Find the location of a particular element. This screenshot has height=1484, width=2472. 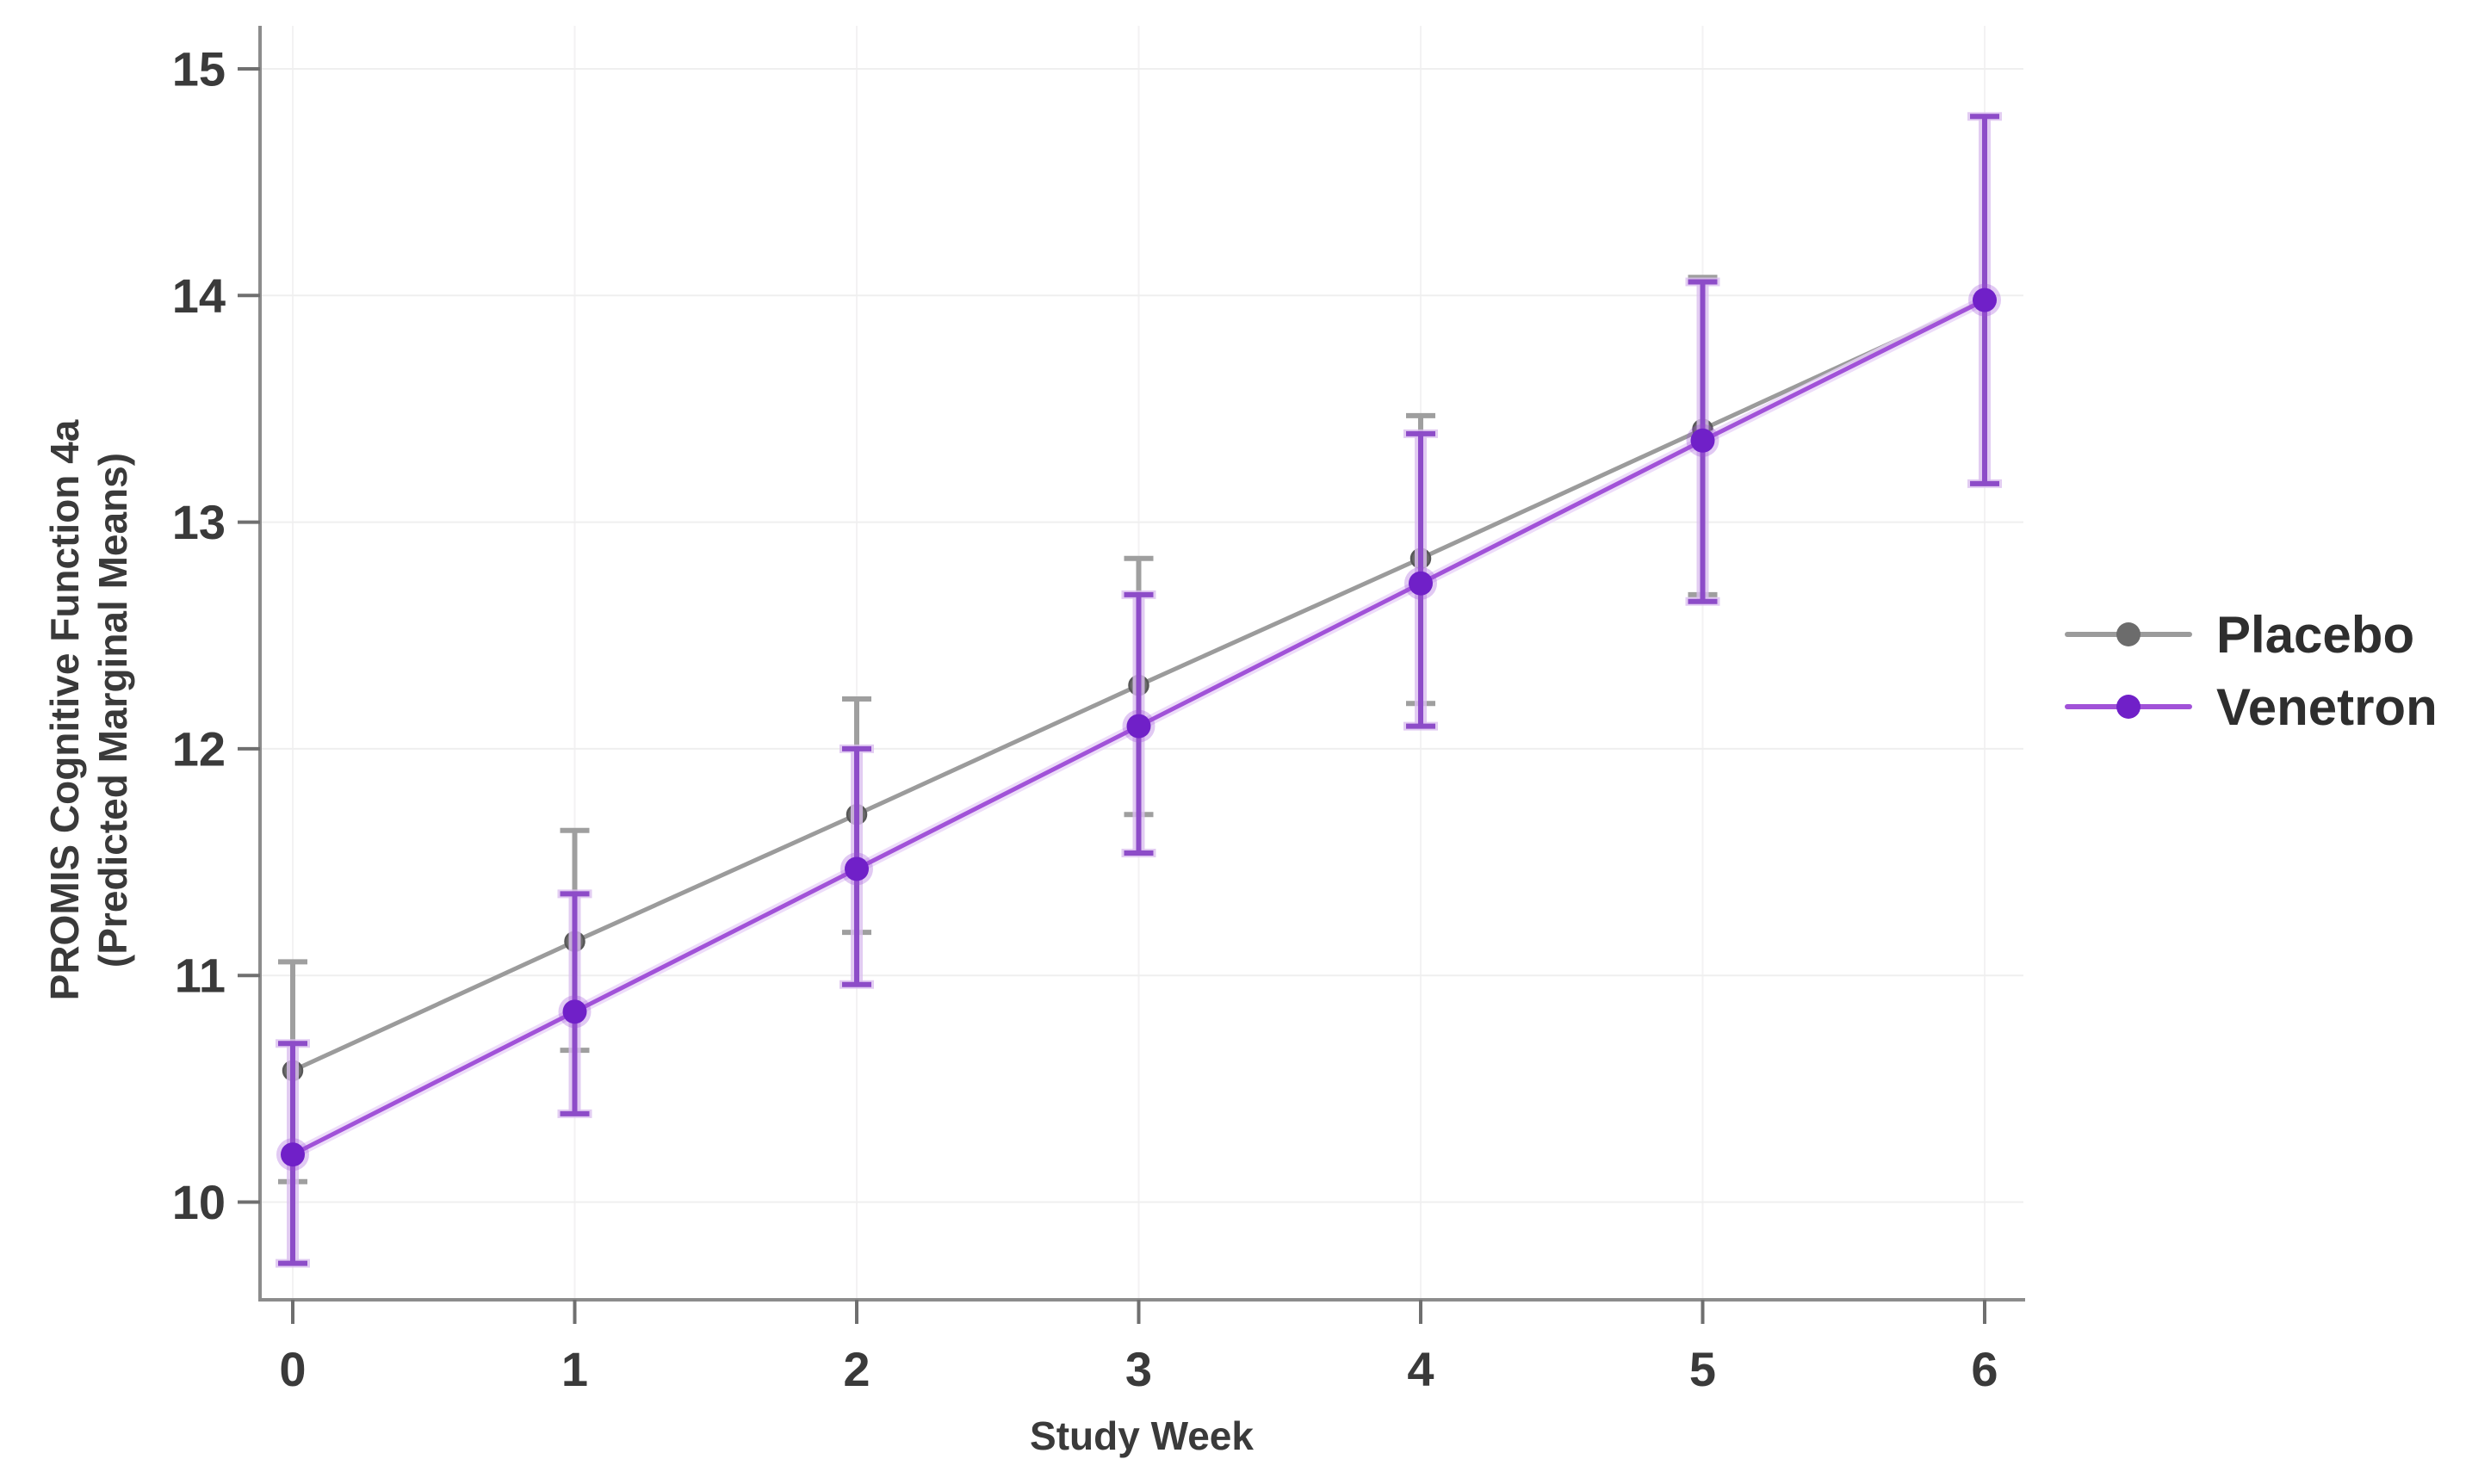

y-tick-label: 10 is located at coordinates (199, 1202).